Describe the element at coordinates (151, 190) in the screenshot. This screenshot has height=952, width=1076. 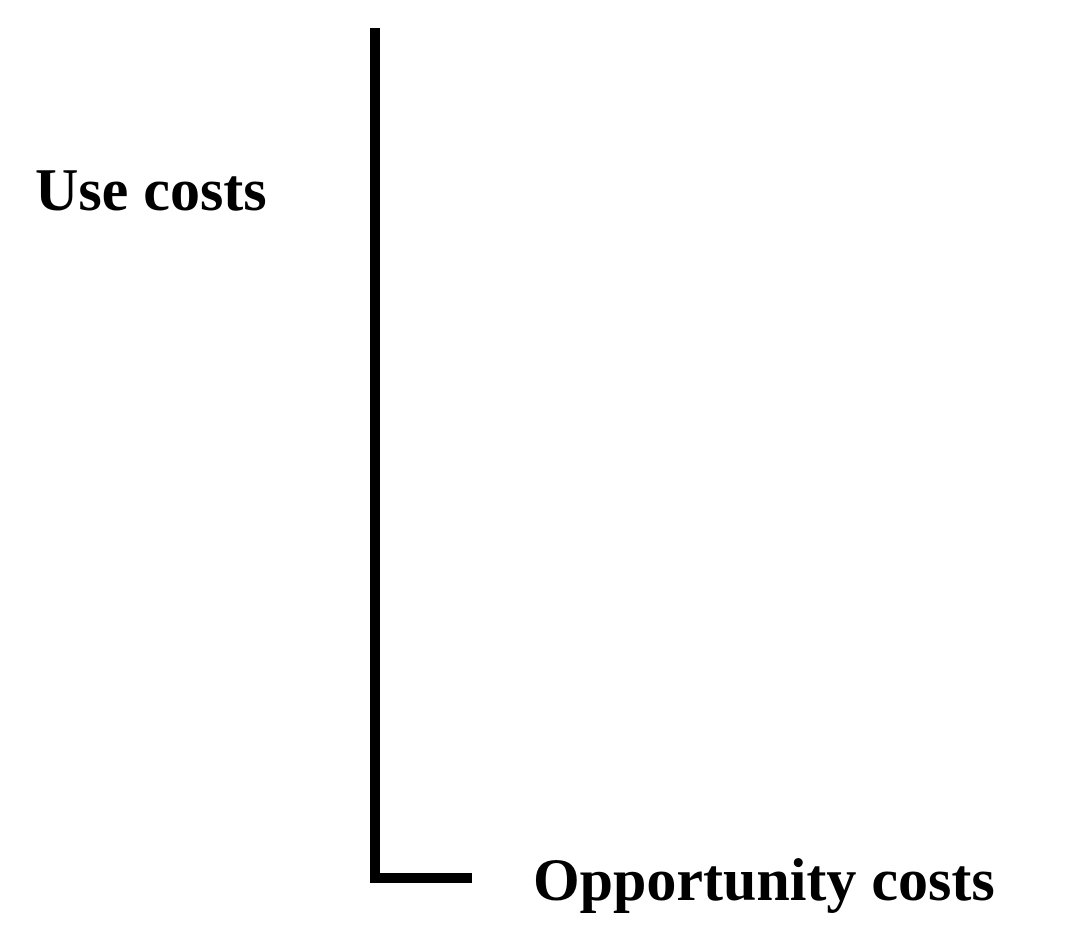
I see `vertical-label: Use costs` at that location.